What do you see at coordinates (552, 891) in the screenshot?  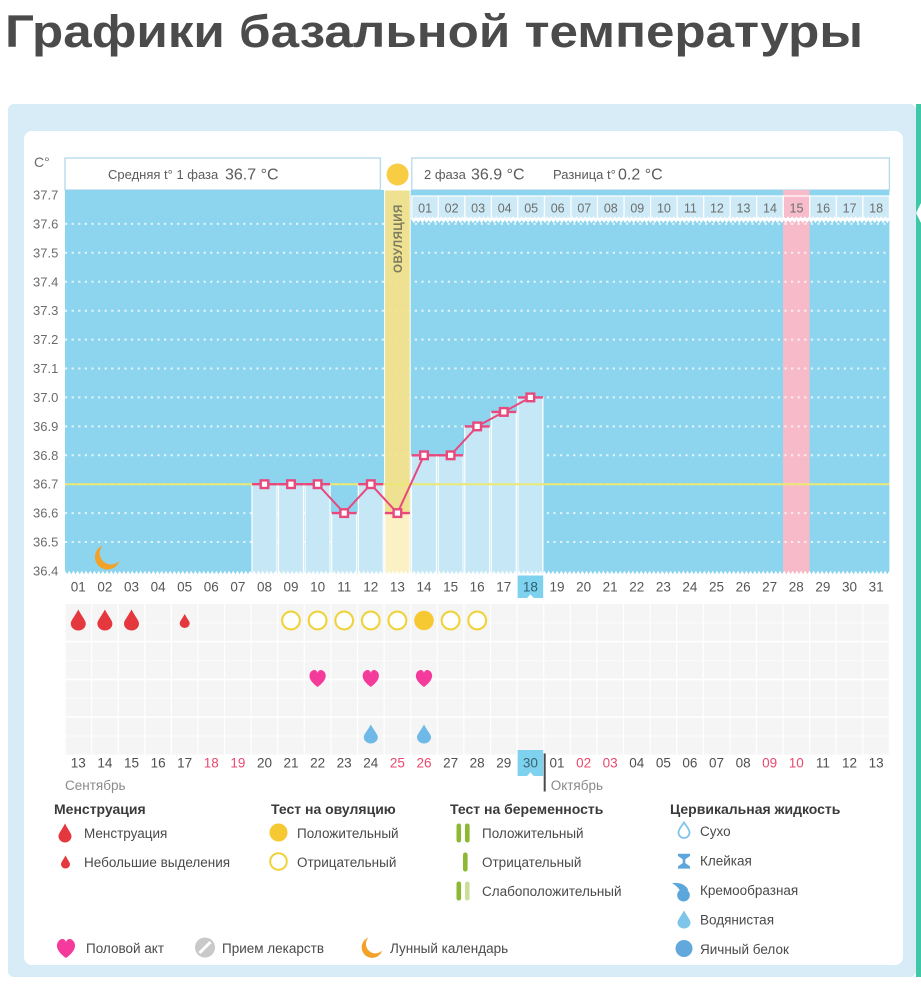 I see `svg-text: Слабоположительный` at bounding box center [552, 891].